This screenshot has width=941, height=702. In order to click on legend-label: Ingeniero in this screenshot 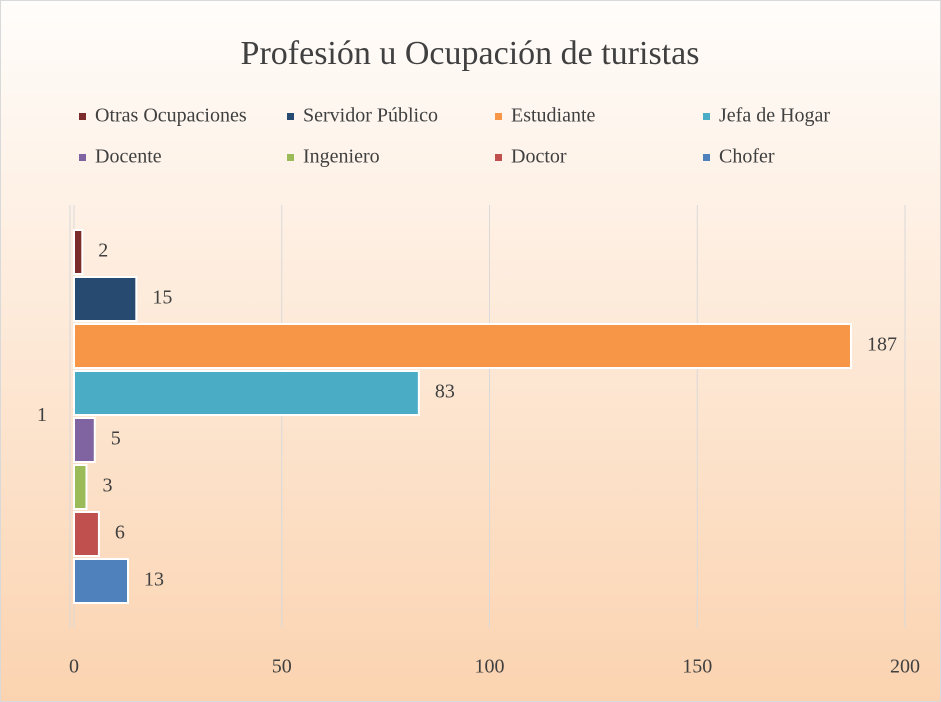, I will do `click(341, 157)`.